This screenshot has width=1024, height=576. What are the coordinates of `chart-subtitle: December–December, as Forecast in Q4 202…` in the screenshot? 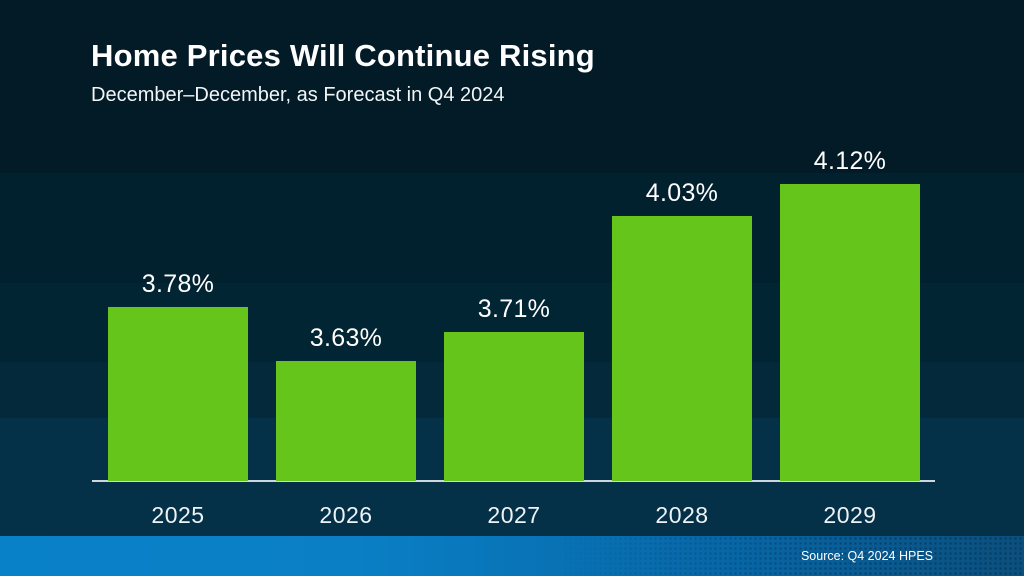 It's located at (298, 95).